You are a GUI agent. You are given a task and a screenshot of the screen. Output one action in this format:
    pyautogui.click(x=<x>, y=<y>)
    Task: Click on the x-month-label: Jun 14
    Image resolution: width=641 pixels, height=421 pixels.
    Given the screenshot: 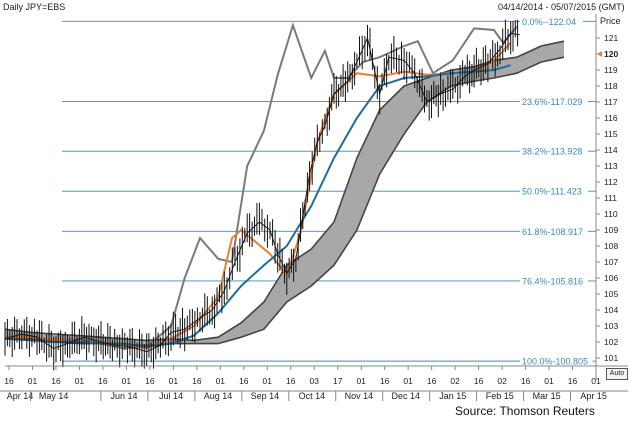 What is the action you would take?
    pyautogui.click(x=124, y=396)
    